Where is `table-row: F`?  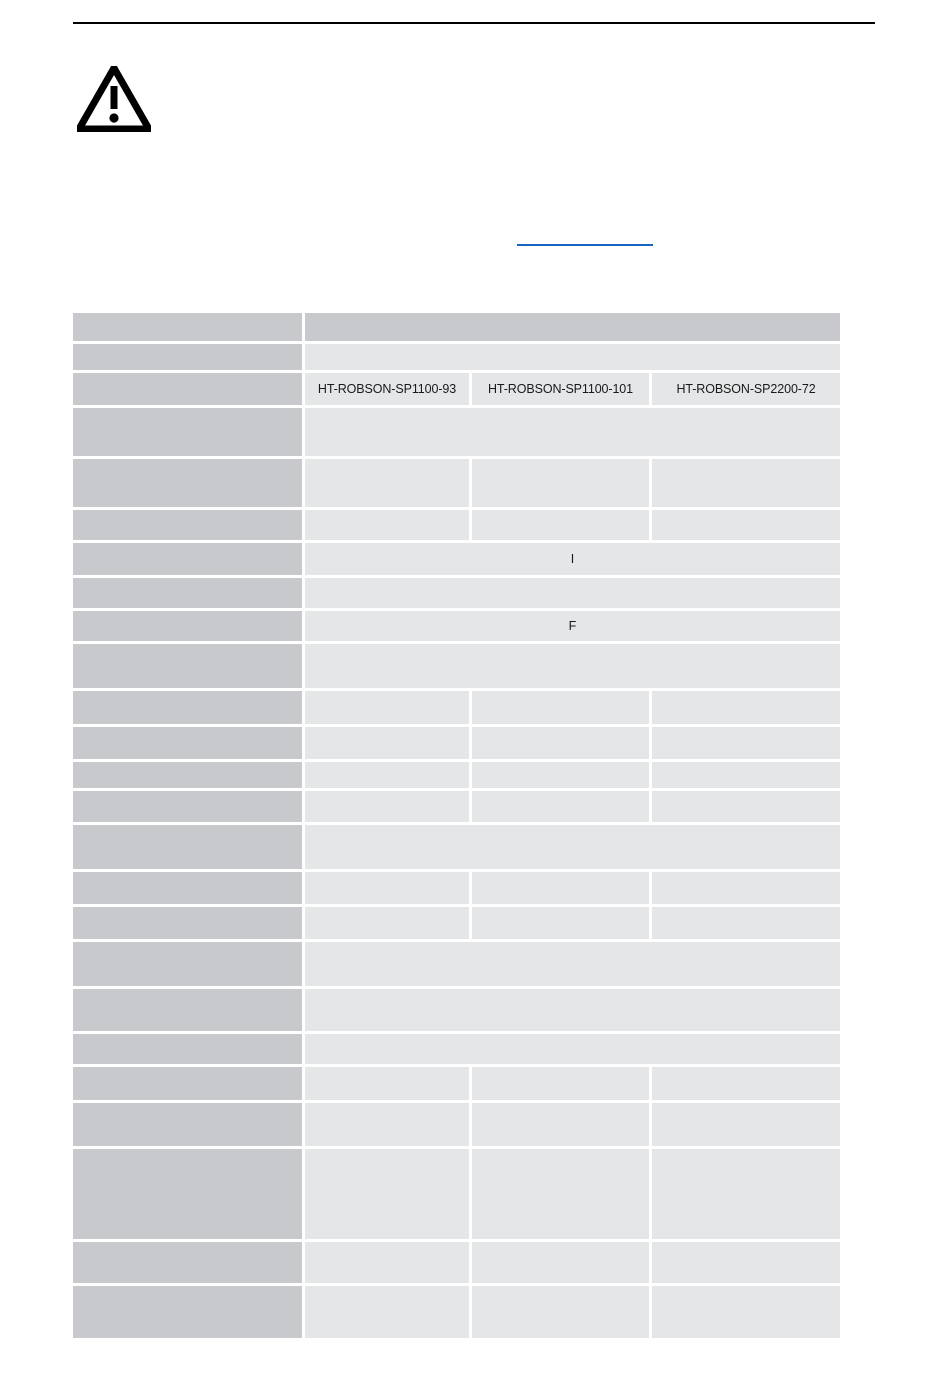 table-row: F is located at coordinates (456, 627).